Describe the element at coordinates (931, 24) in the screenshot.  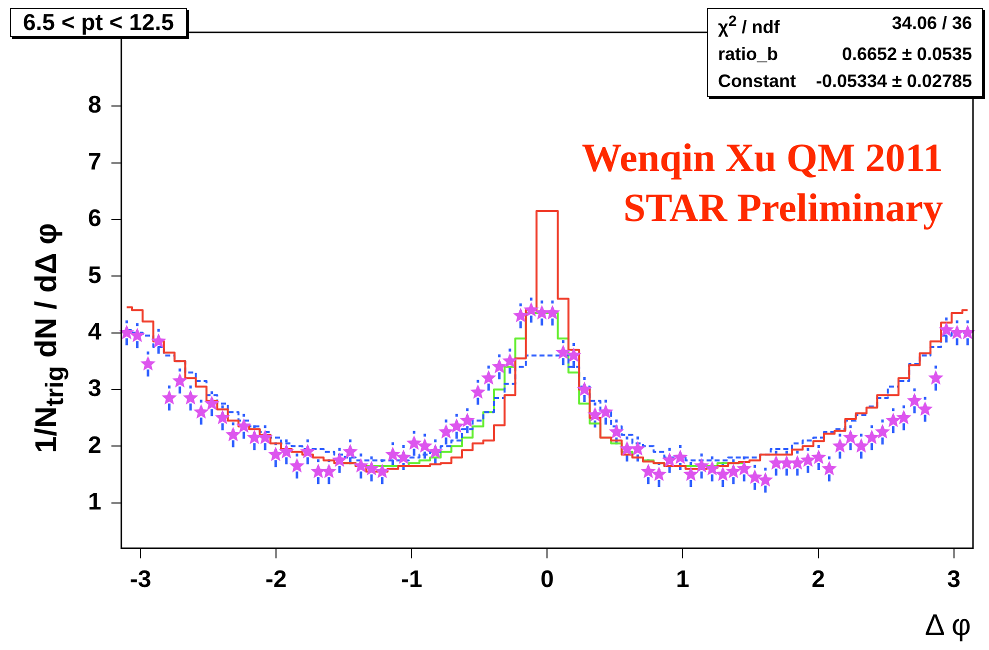
I see `annotation: 34.06 / 36` at that location.